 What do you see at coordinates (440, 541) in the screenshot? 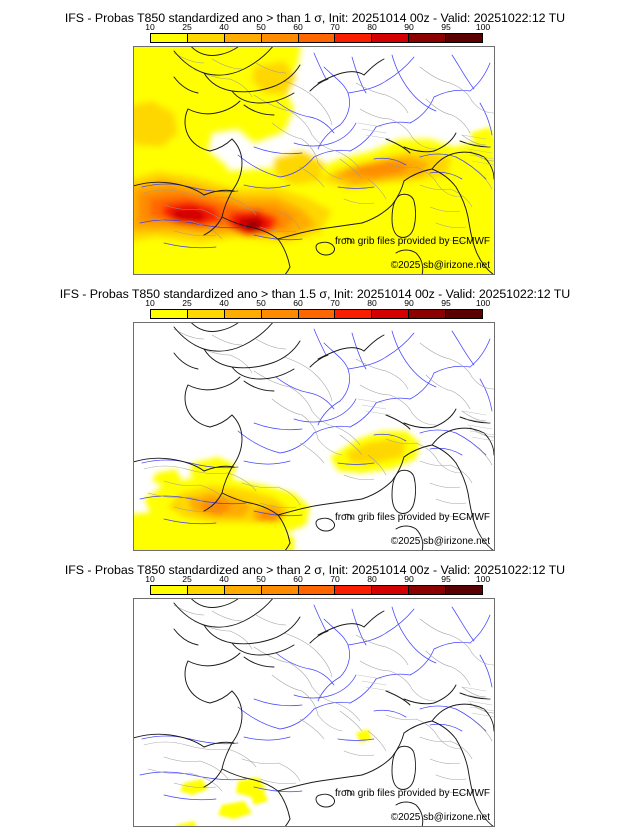
I see `attribution-copyright-2: ©2025 sb@irizone.net` at bounding box center [440, 541].